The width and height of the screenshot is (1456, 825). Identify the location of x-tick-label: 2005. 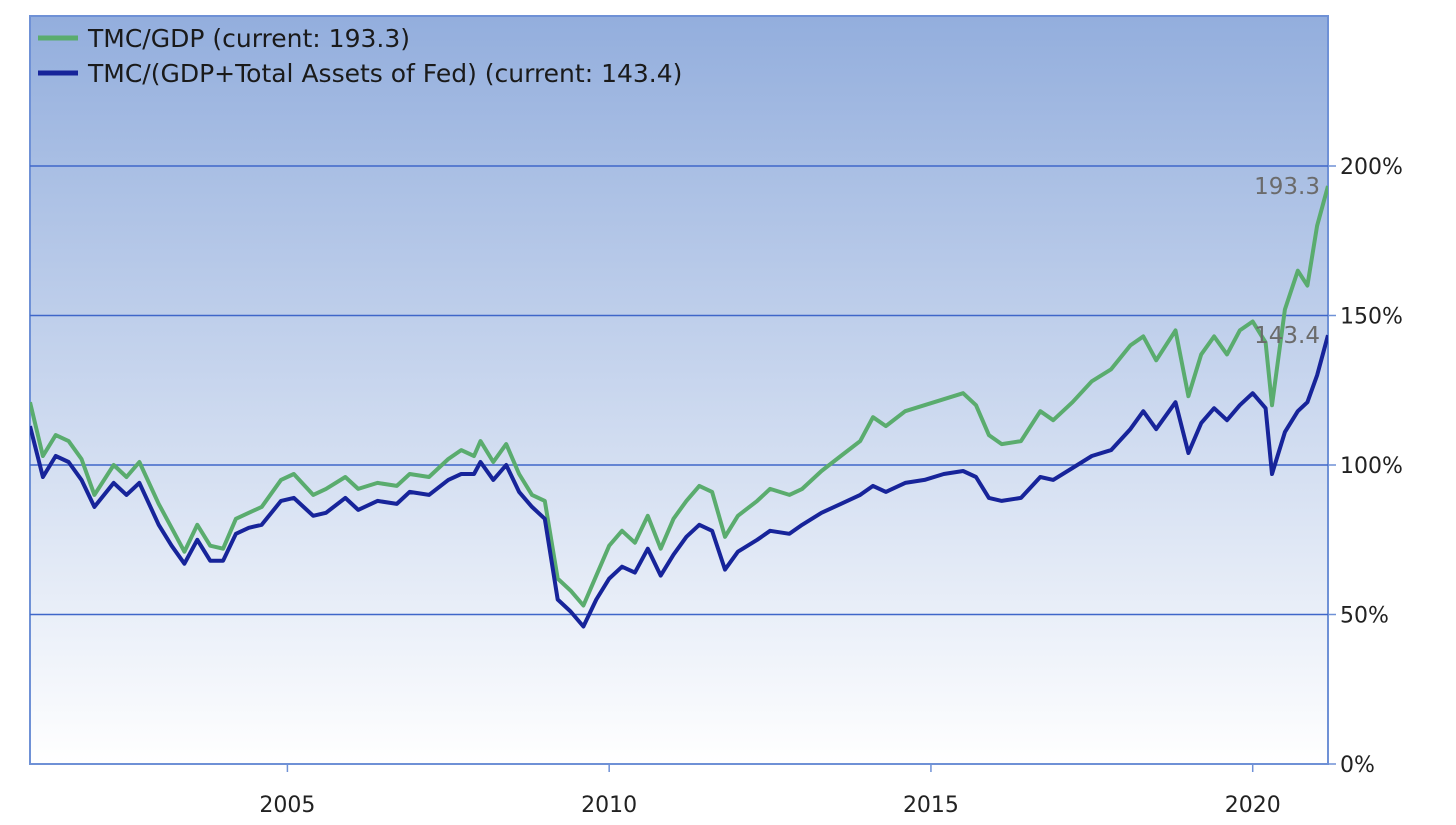
(287, 805).